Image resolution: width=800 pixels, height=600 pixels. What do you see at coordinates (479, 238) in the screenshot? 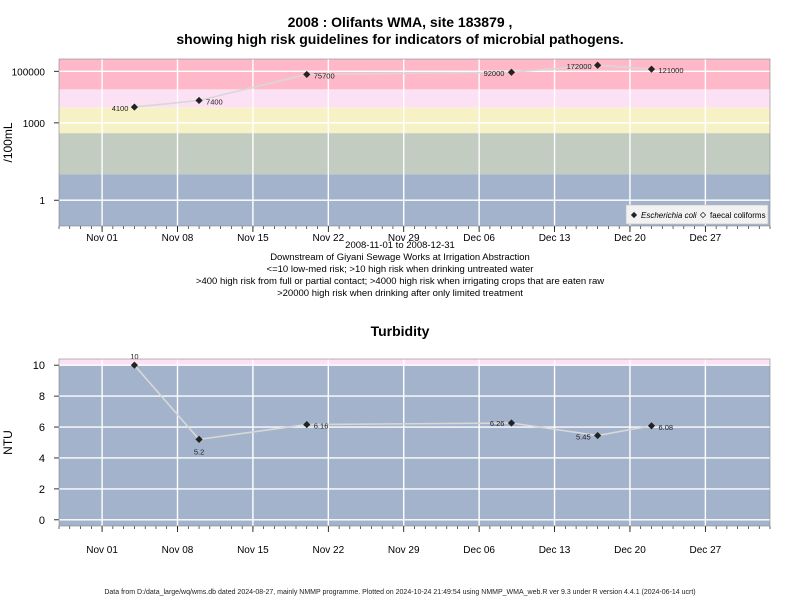
I see `ecoli-xtick-label: Dec 06` at bounding box center [479, 238].